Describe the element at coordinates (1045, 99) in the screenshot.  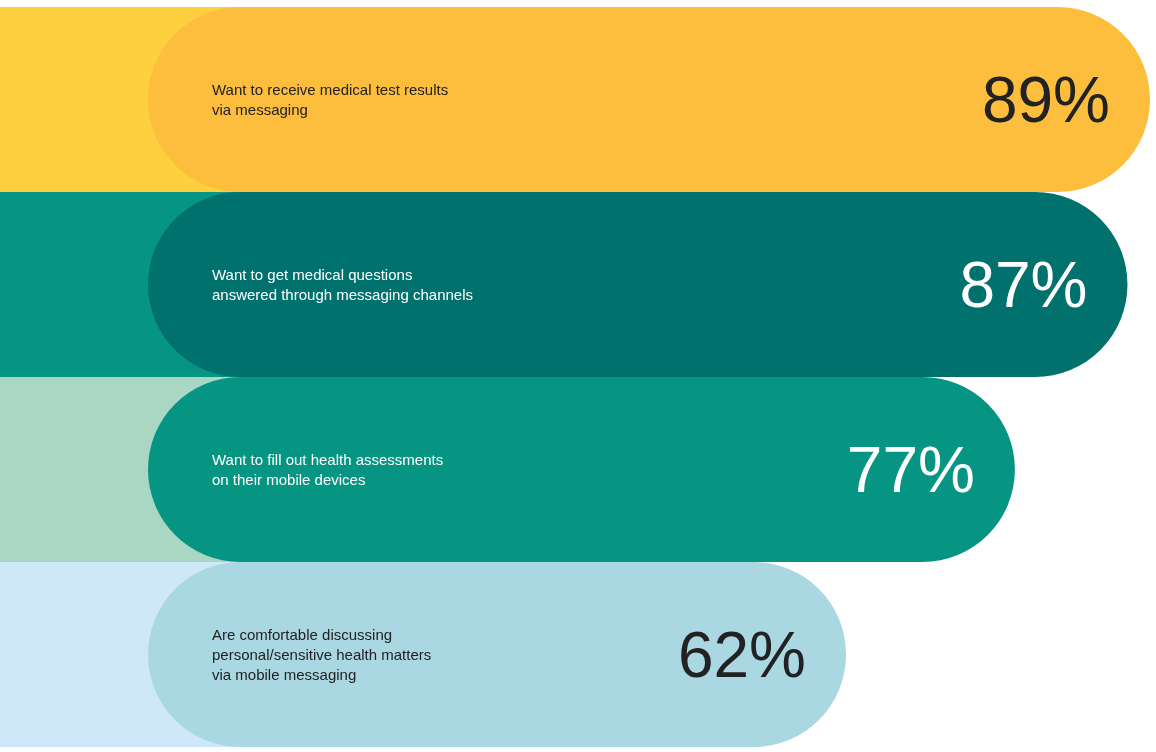
I see `data-label: 89%` at that location.